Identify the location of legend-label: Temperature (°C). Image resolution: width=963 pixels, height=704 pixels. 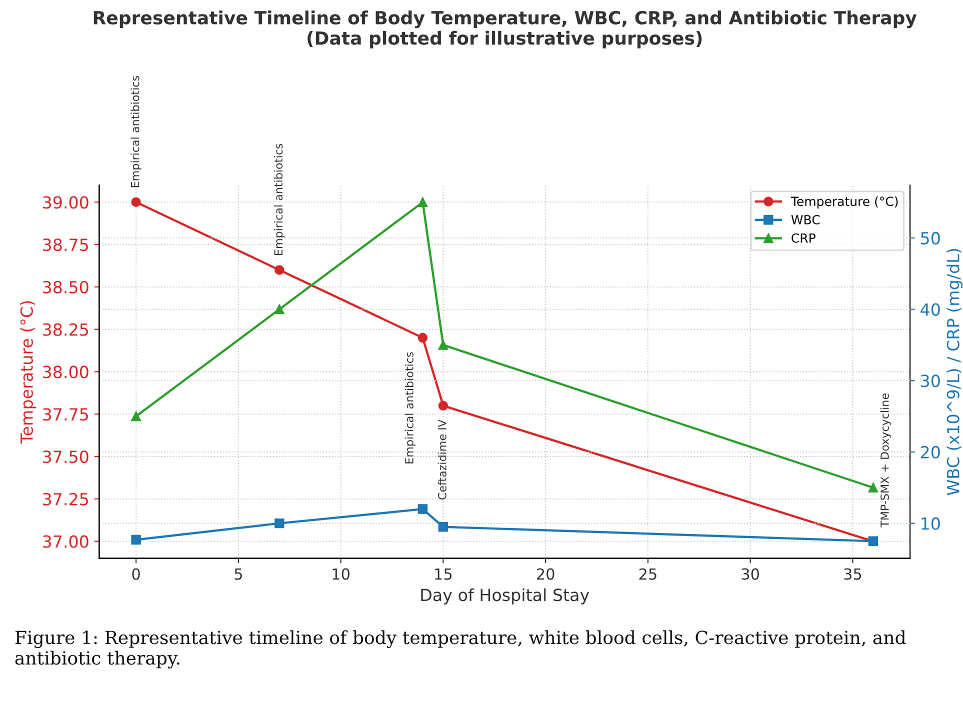
(844, 202).